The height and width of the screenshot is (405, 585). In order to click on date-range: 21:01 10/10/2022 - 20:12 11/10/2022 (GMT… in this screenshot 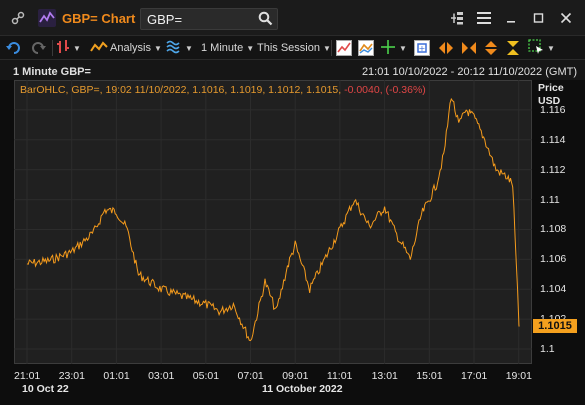, I will do `click(469, 72)`.